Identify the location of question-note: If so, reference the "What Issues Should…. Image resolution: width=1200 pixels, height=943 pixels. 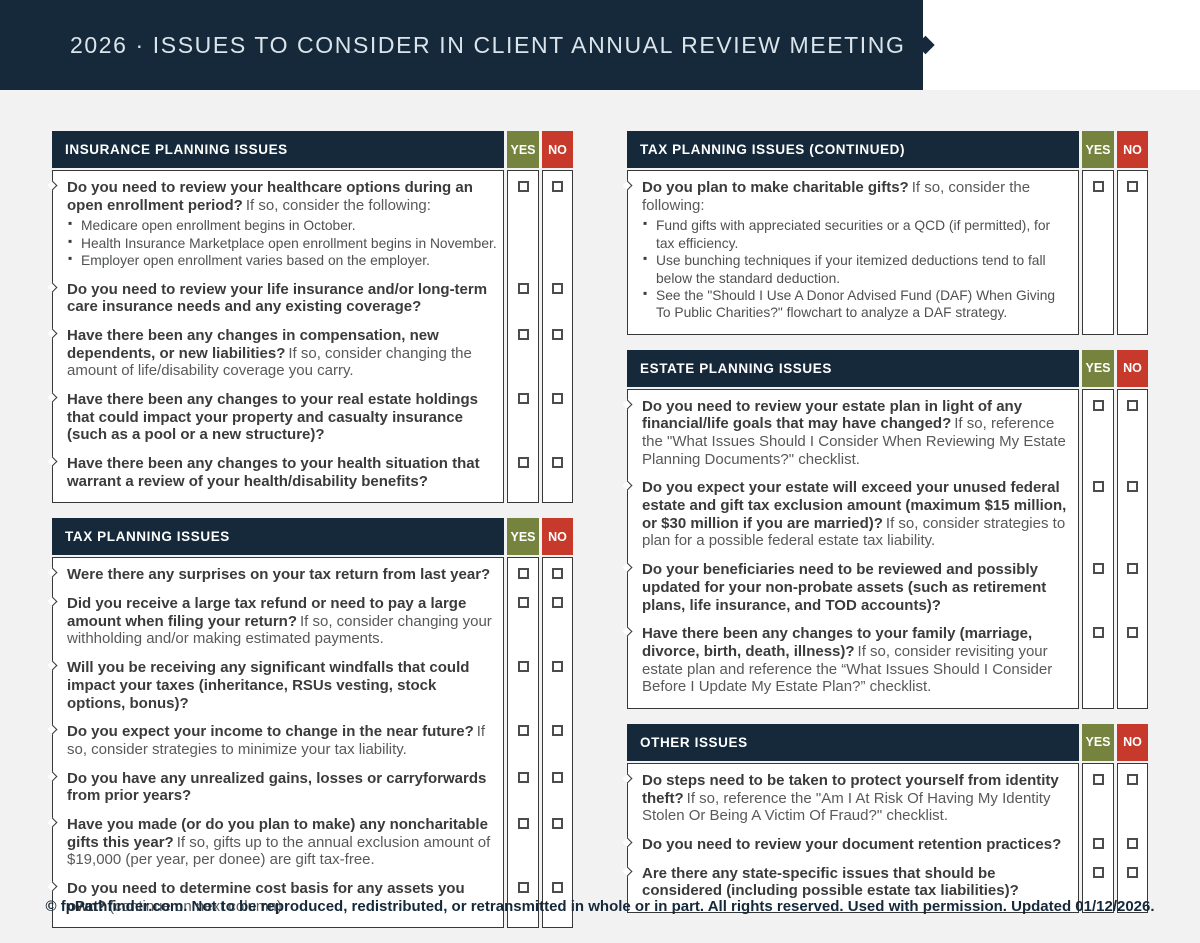
(854, 441).